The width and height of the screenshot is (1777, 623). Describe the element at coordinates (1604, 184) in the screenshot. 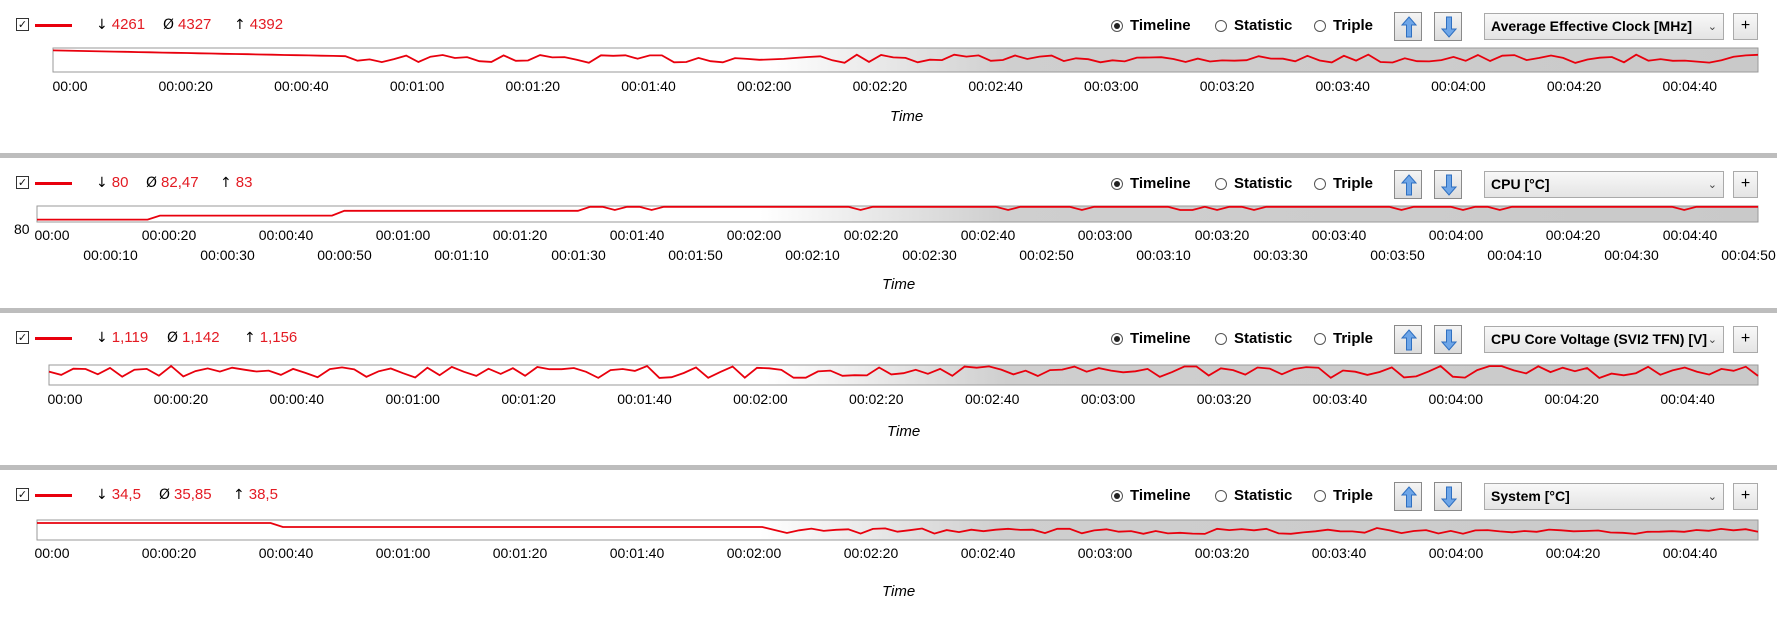

I see `sensor-select: CPU [°C] ⌄` at that location.